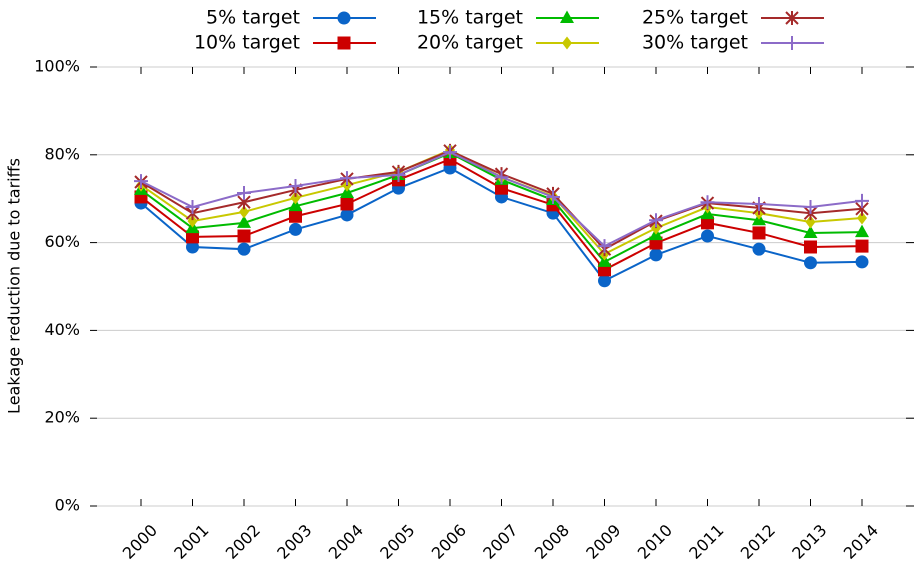 The width and height of the screenshot is (914, 564). I want to click on x-tick-label: 2004, so click(346, 542).